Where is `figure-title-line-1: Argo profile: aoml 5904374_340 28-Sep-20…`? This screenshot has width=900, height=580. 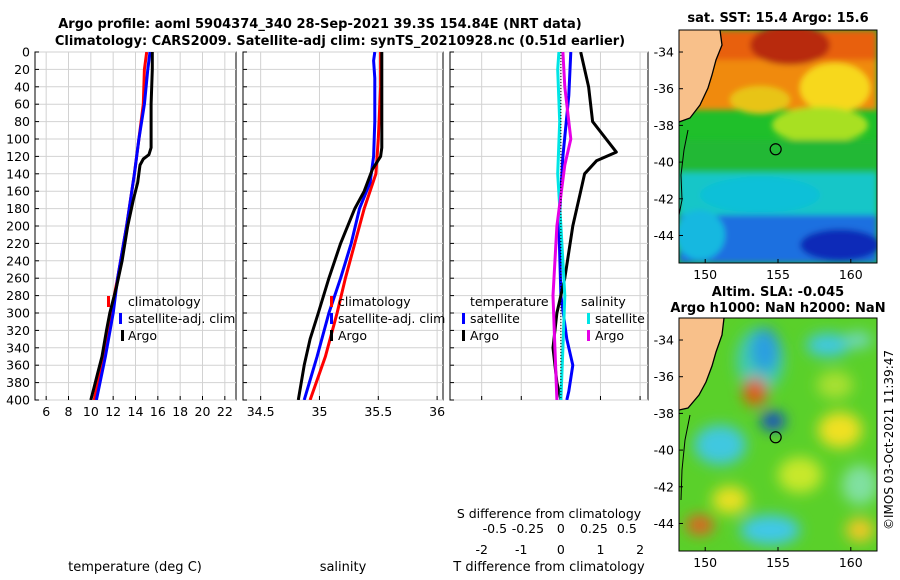 figure-title-line-1: Argo profile: aoml 5904374_340 28-Sep-20… is located at coordinates (320, 24).